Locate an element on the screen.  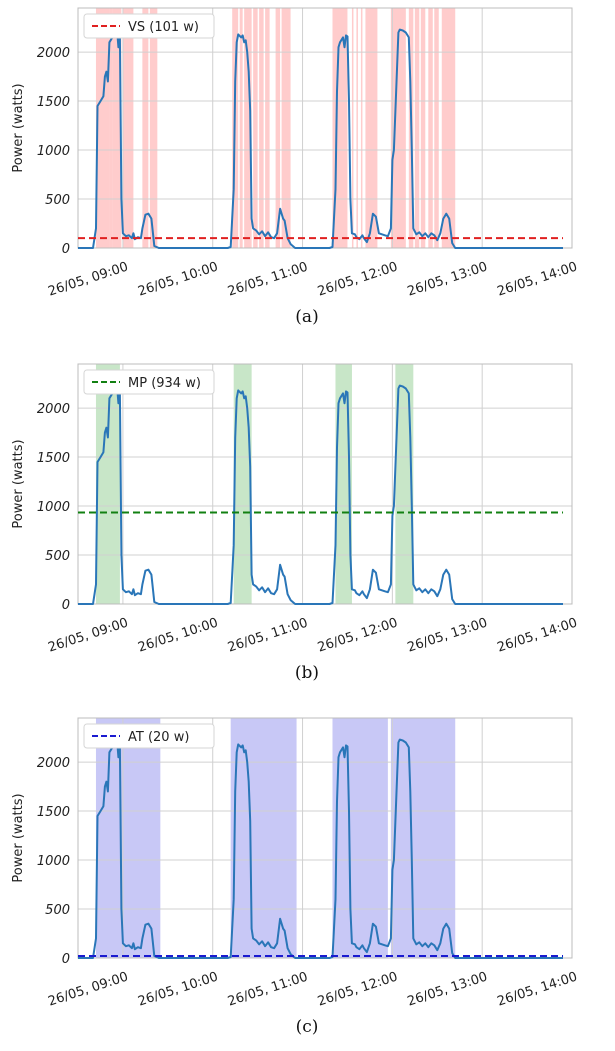
panel-caption: (c) is located at coordinates (307, 1027).